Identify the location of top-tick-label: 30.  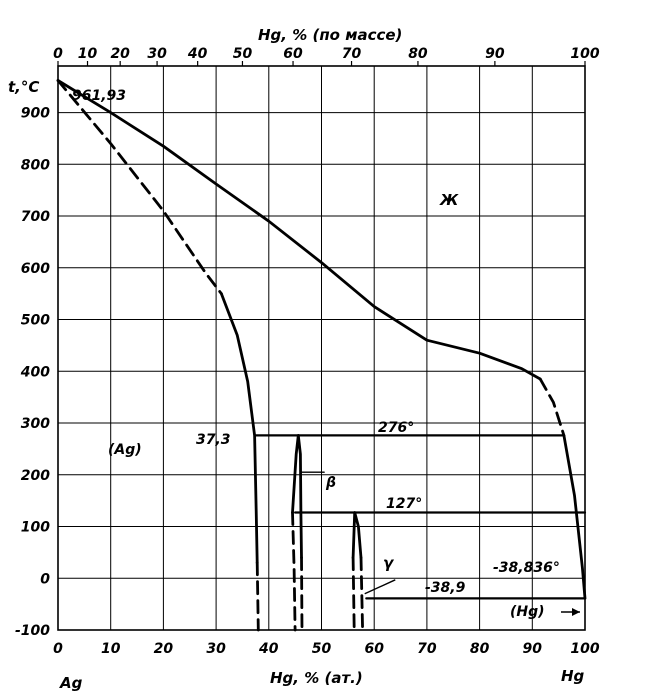
(157, 54).